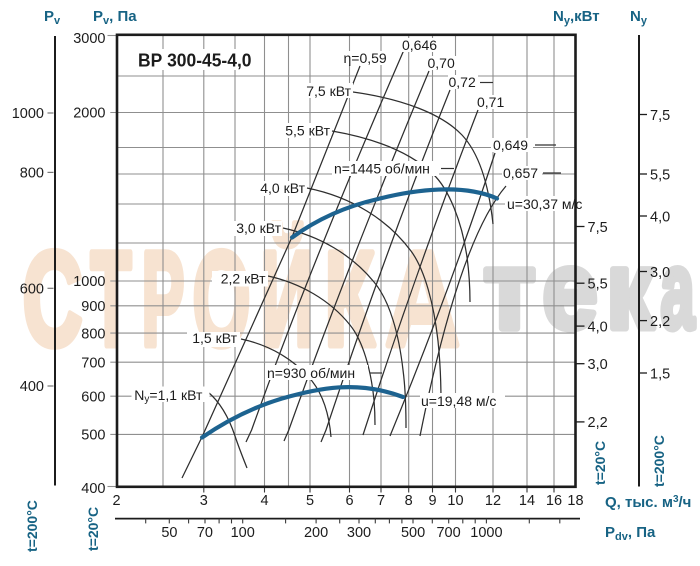 The height and width of the screenshot is (566, 700). What do you see at coordinates (441, 63) in the screenshot?
I see `svg-text: 0,70` at bounding box center [441, 63].